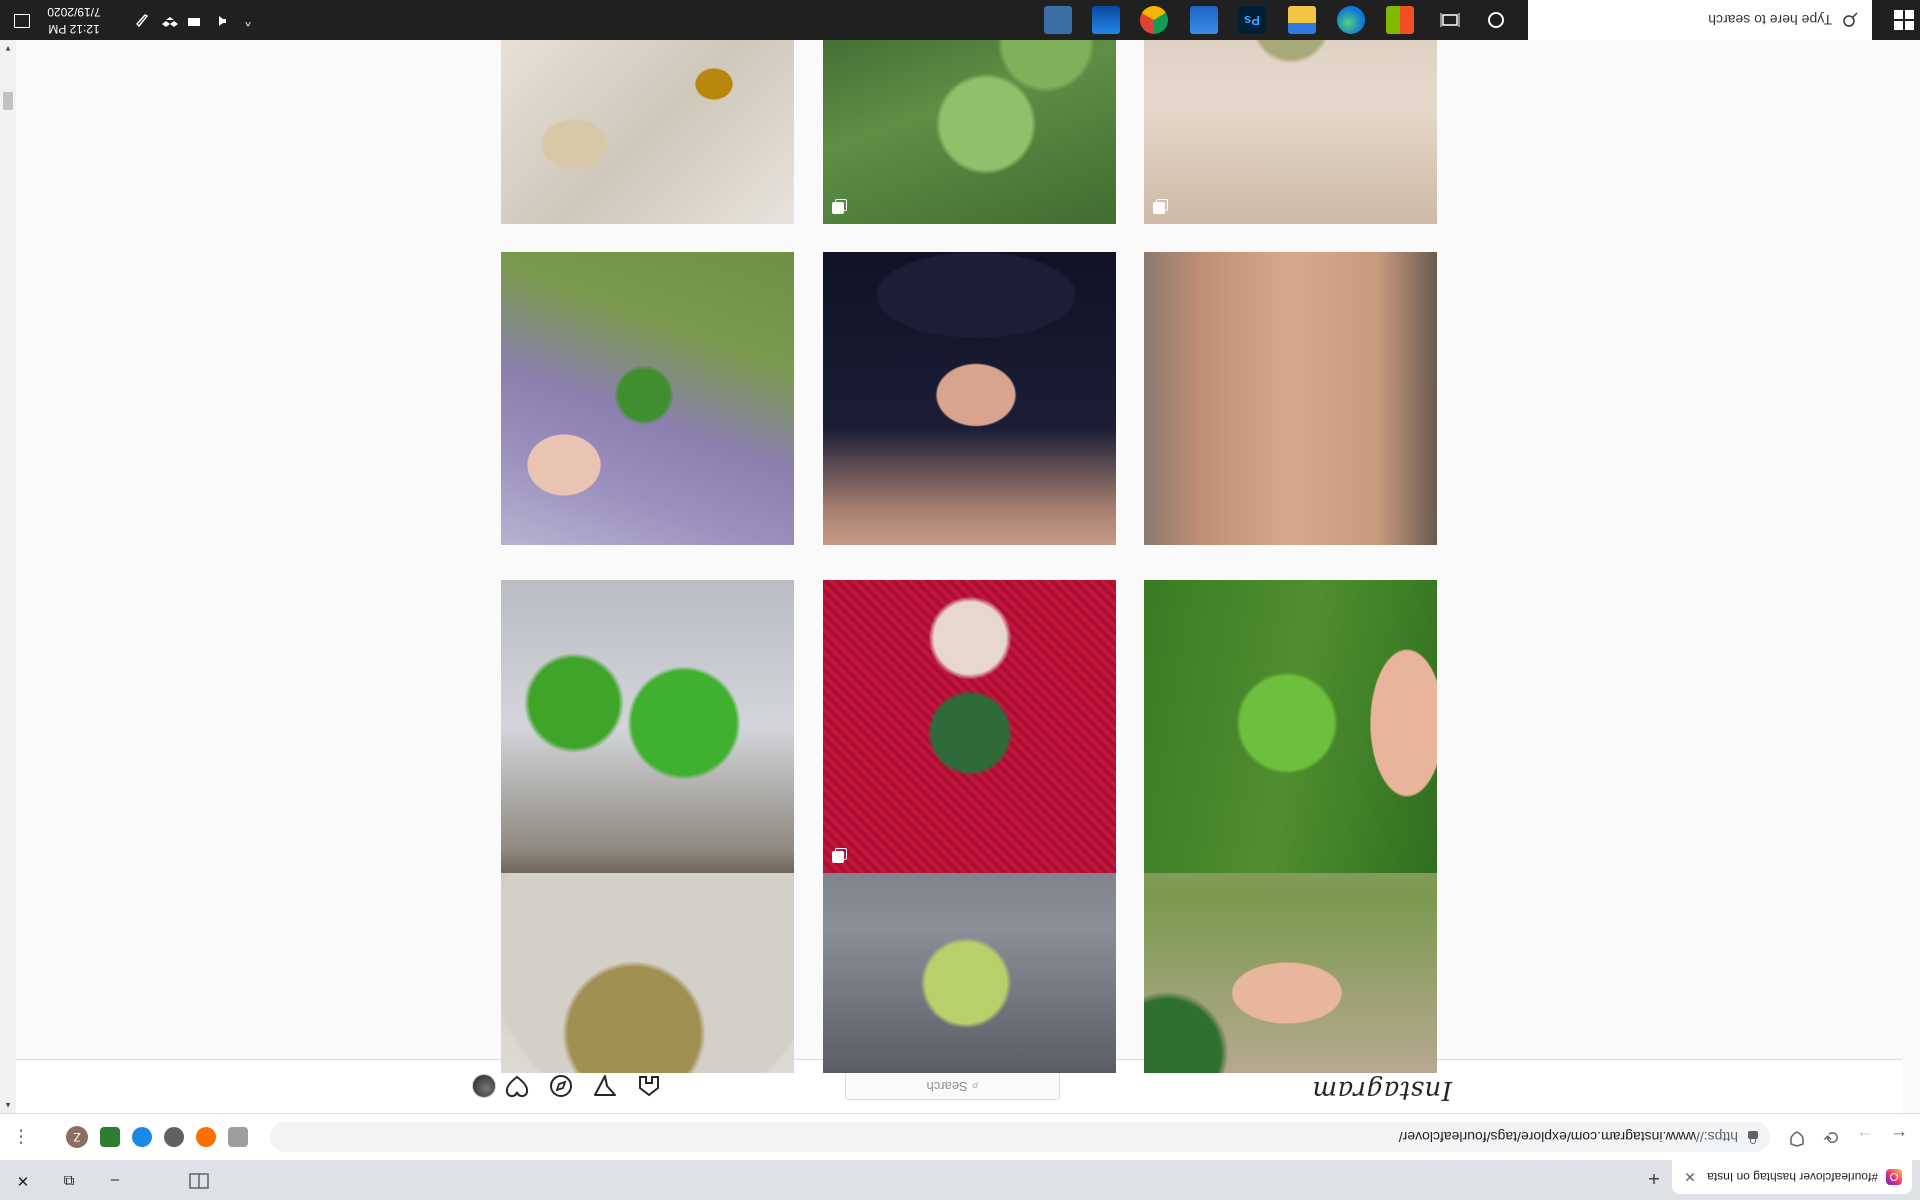  Describe the element at coordinates (960, 20) in the screenshot. I see `windows-taskbar: Type here to search Ps ^ 12:12 PM` at that location.